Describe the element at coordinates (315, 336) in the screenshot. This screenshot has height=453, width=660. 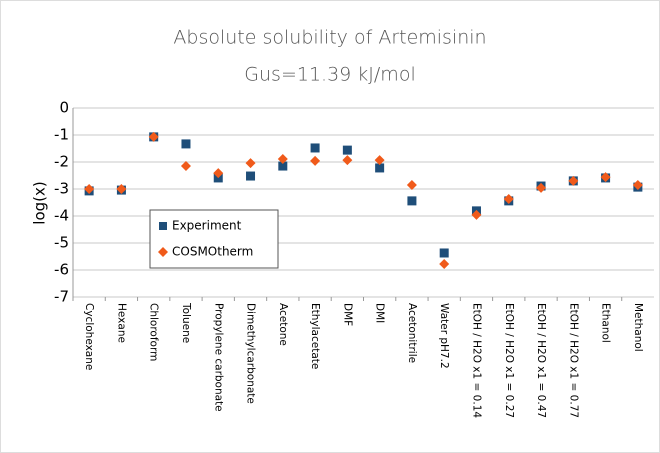
I see `x-tick-label: Ethylacetate` at that location.